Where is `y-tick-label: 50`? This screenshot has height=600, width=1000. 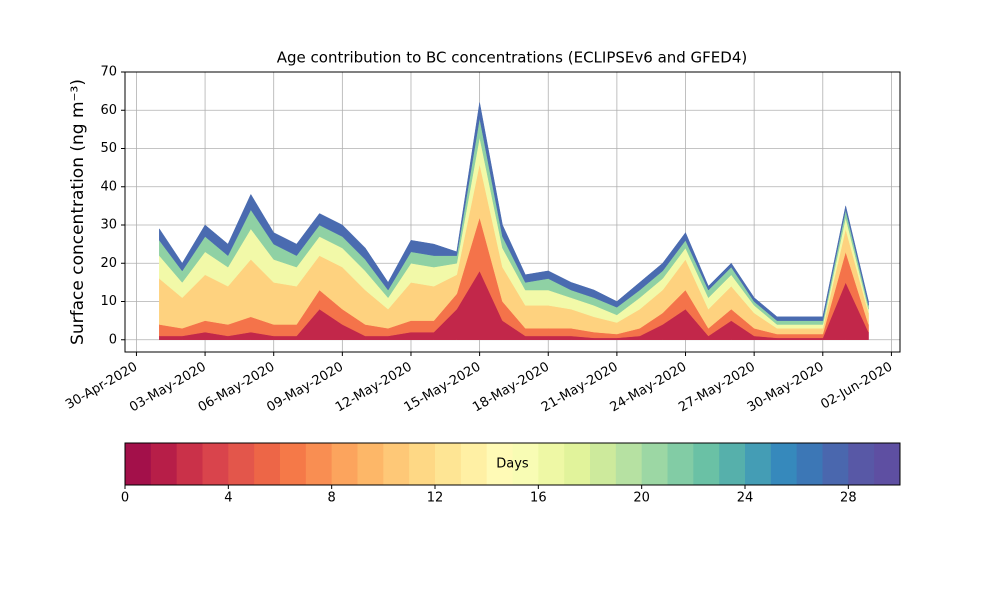 y-tick-label: 50 is located at coordinates (108, 148).